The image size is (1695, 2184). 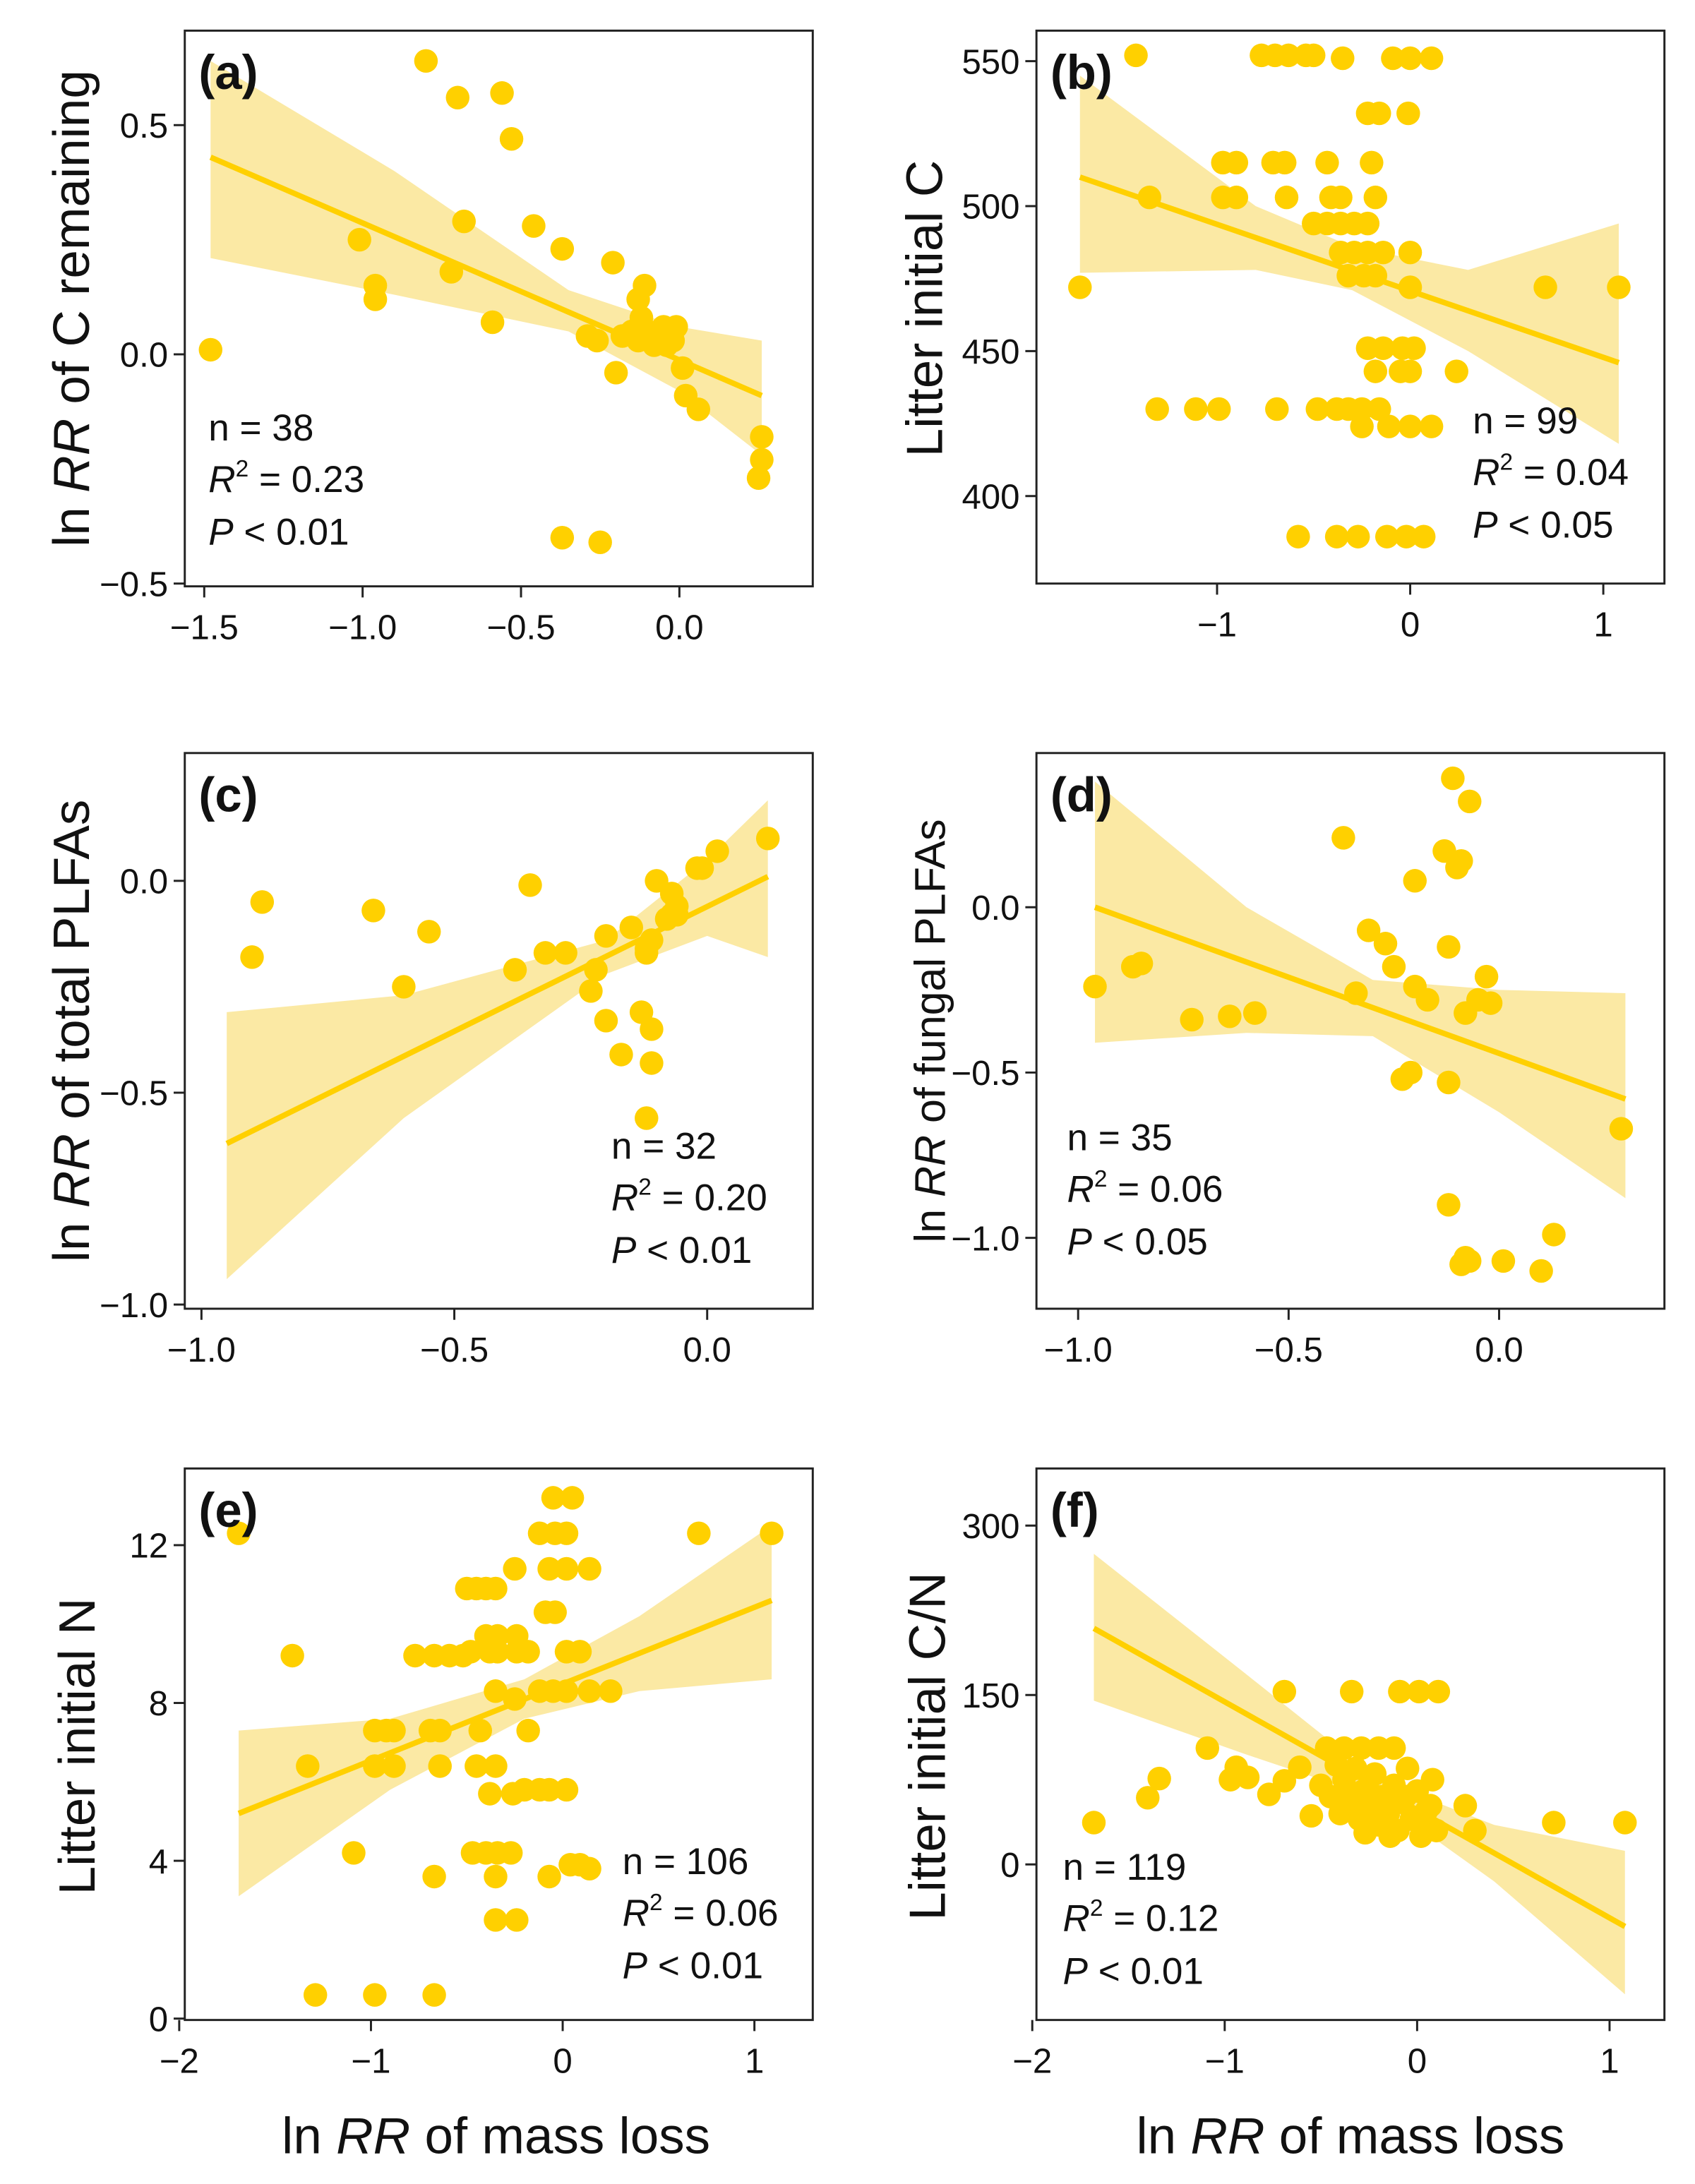 What do you see at coordinates (990, 1696) in the screenshot?
I see `y-tick-label: 150` at bounding box center [990, 1696].